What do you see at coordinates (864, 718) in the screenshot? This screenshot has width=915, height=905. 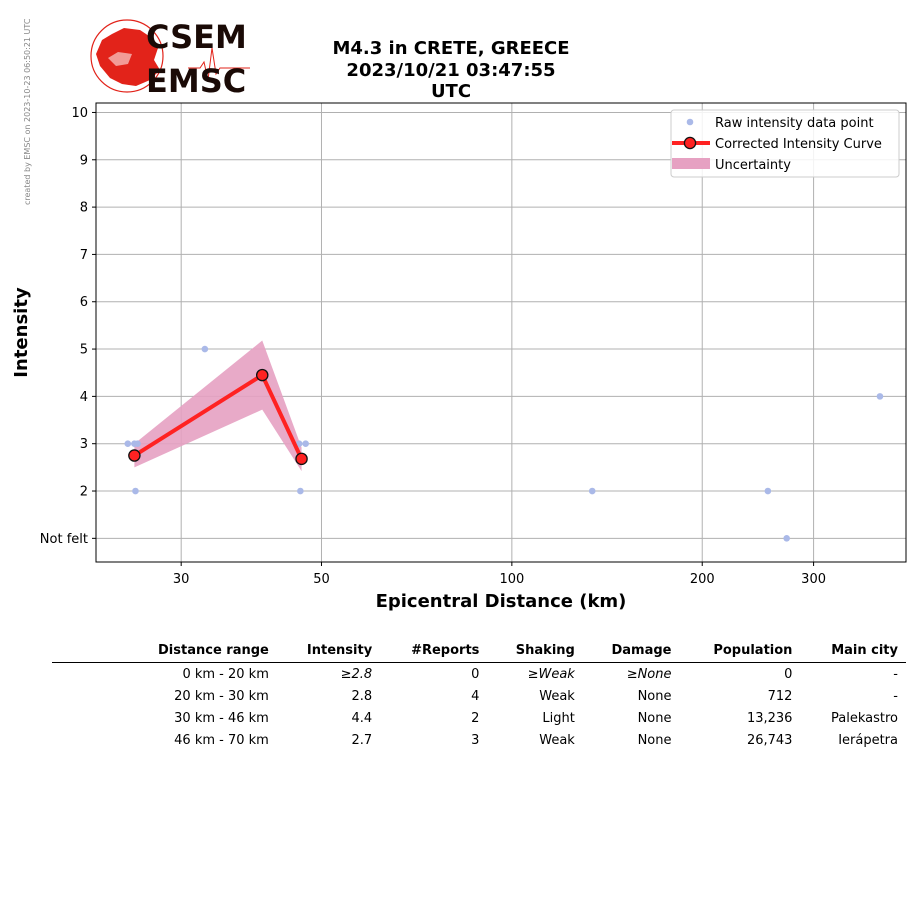 I see `table-cell-city: Palekastro` at bounding box center [864, 718].